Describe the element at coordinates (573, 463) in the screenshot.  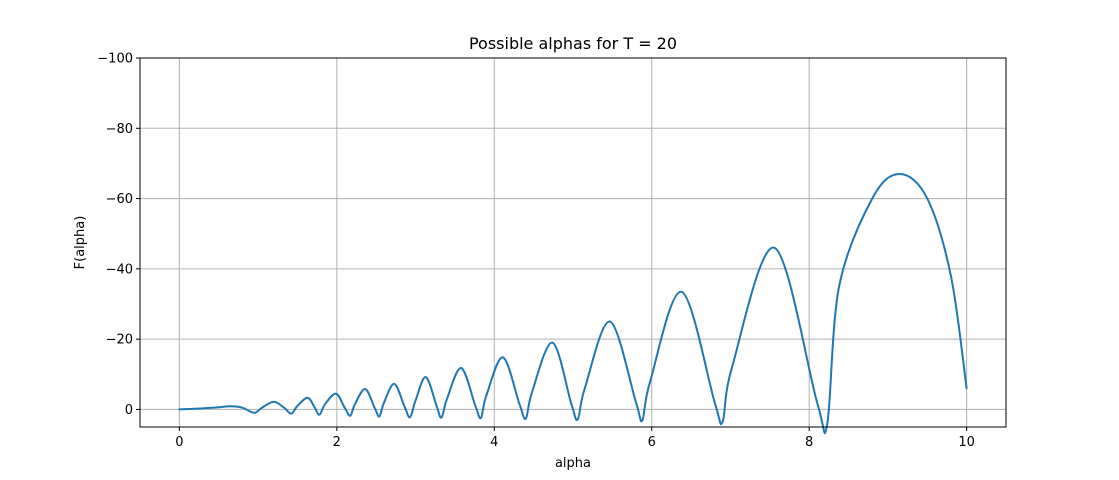
I see `x-axis-label: alpha` at that location.